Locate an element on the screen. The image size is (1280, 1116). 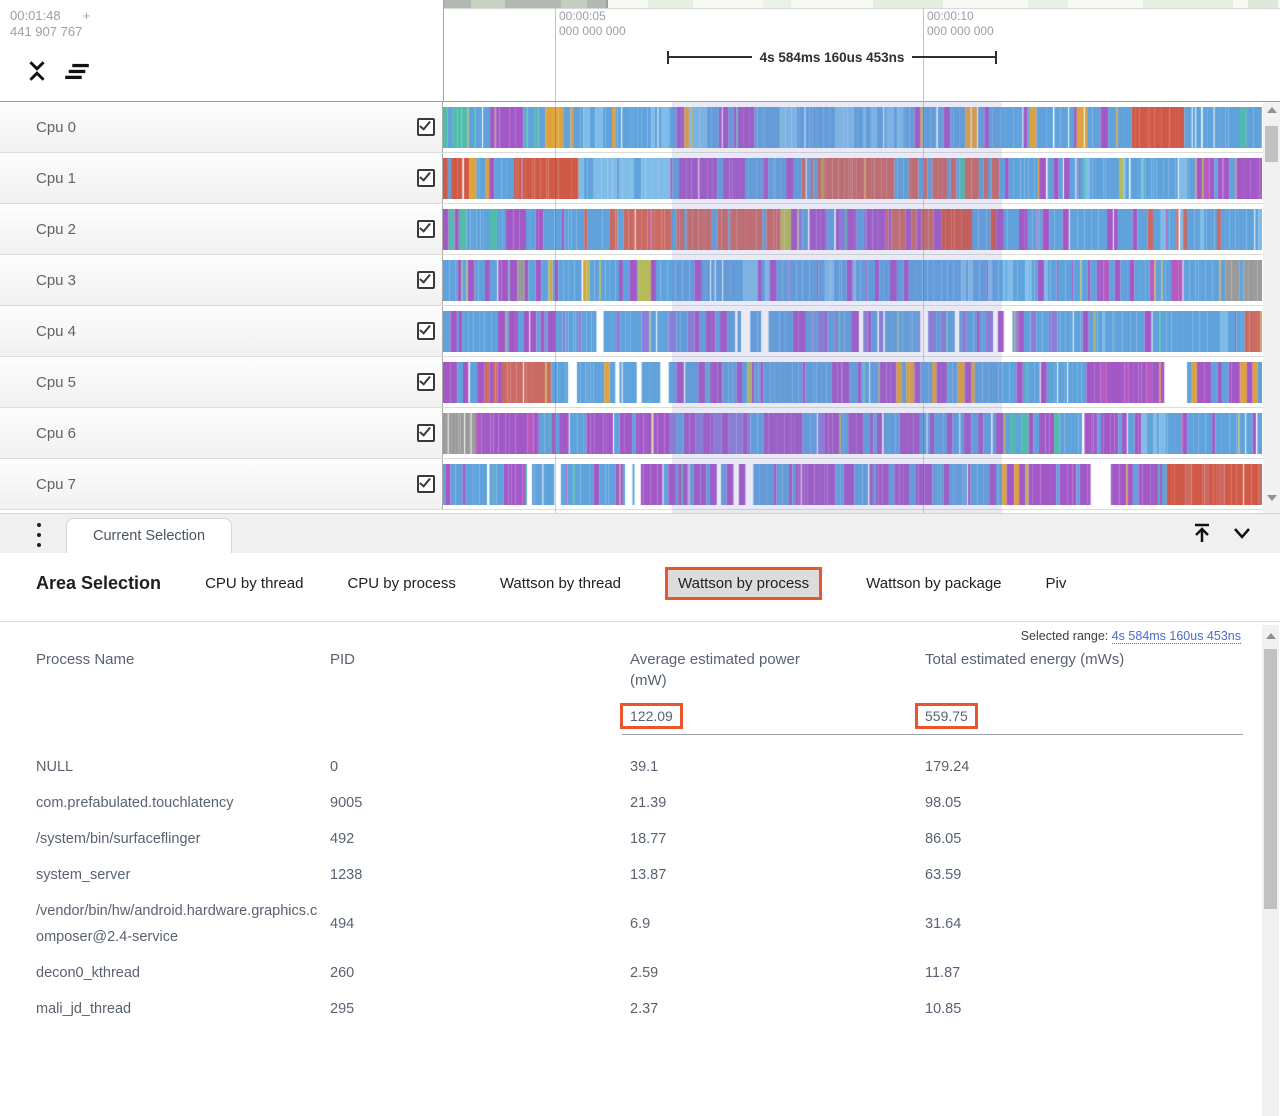
table-row: NULL 0 39.1 179.24 is located at coordinates (503, 767).